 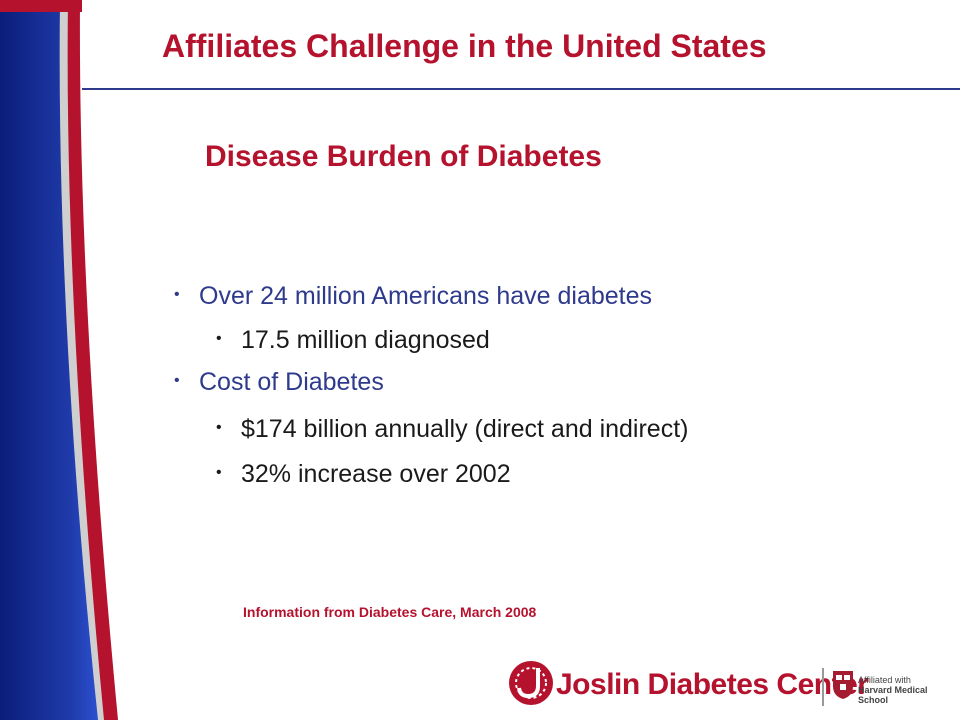 I want to click on affiliation-line: Harvard Medical School, so click(x=893, y=695).